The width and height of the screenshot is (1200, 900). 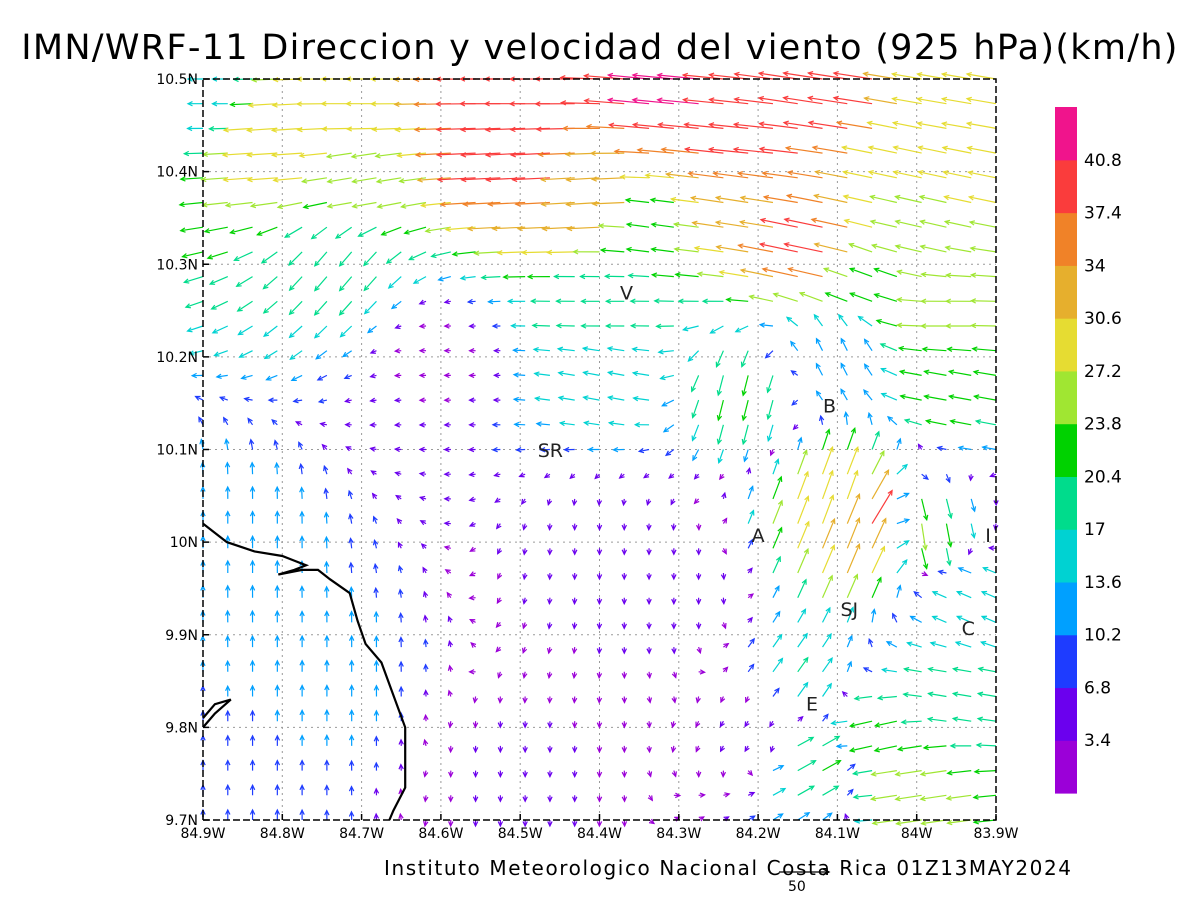 I want to click on place-label: SR, so click(x=550, y=451).